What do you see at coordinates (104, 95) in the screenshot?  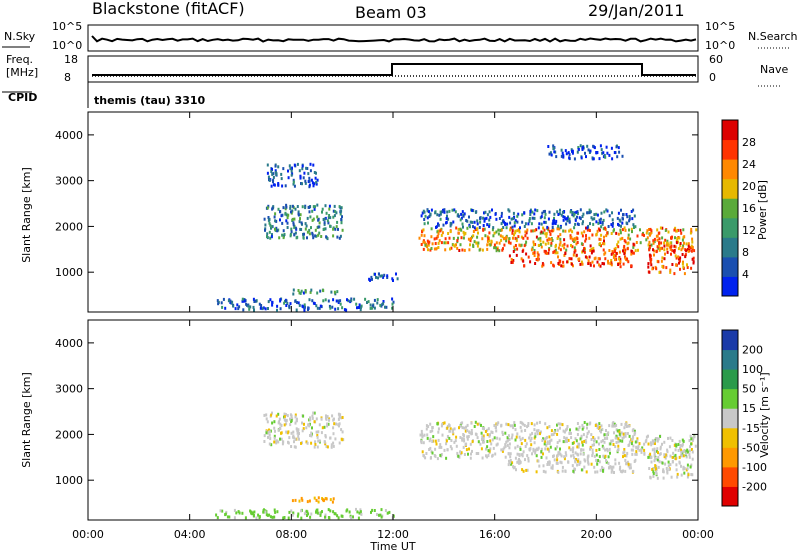 I see `cpid-strip: CPID themis (tau) 3310` at bounding box center [104, 95].